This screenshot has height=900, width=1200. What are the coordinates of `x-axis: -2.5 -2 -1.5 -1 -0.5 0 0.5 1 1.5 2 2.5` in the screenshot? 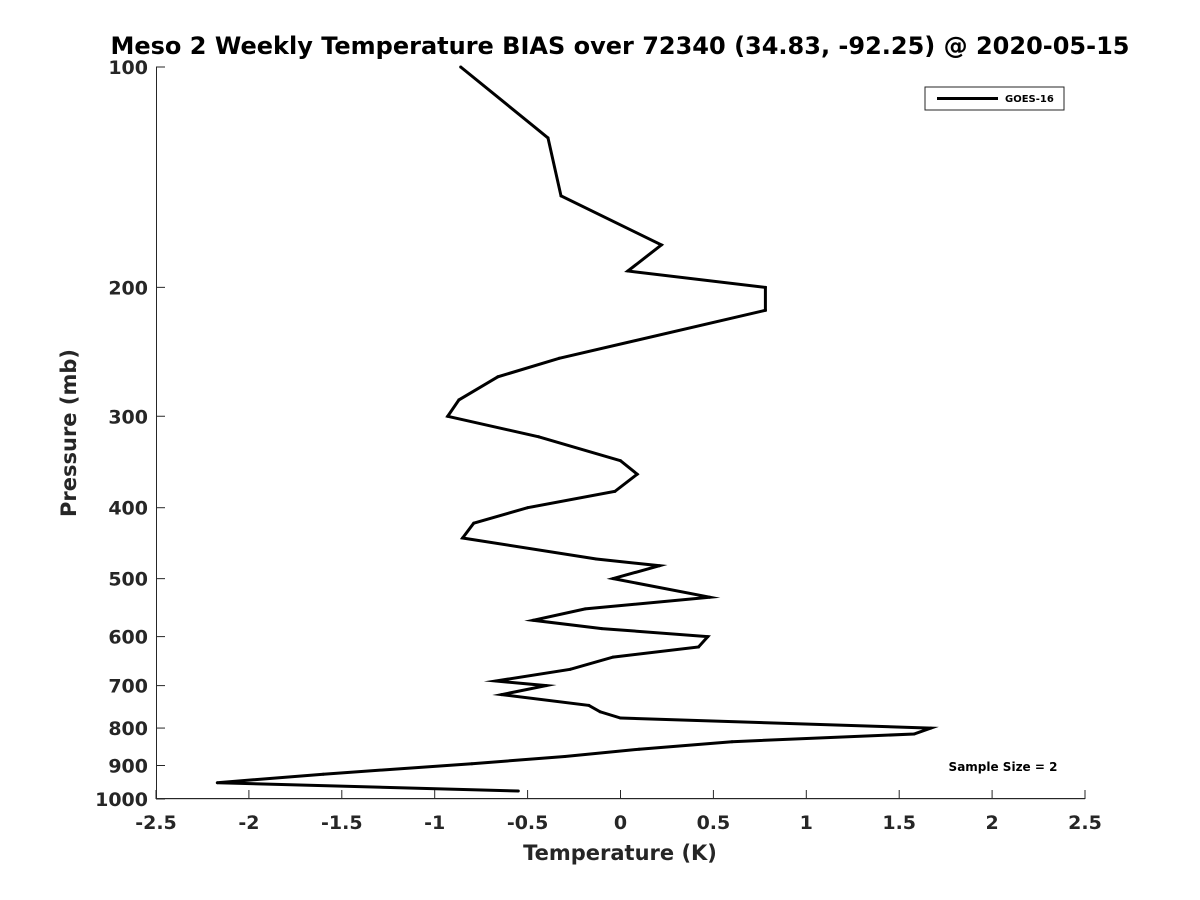 It's located at (618, 812).